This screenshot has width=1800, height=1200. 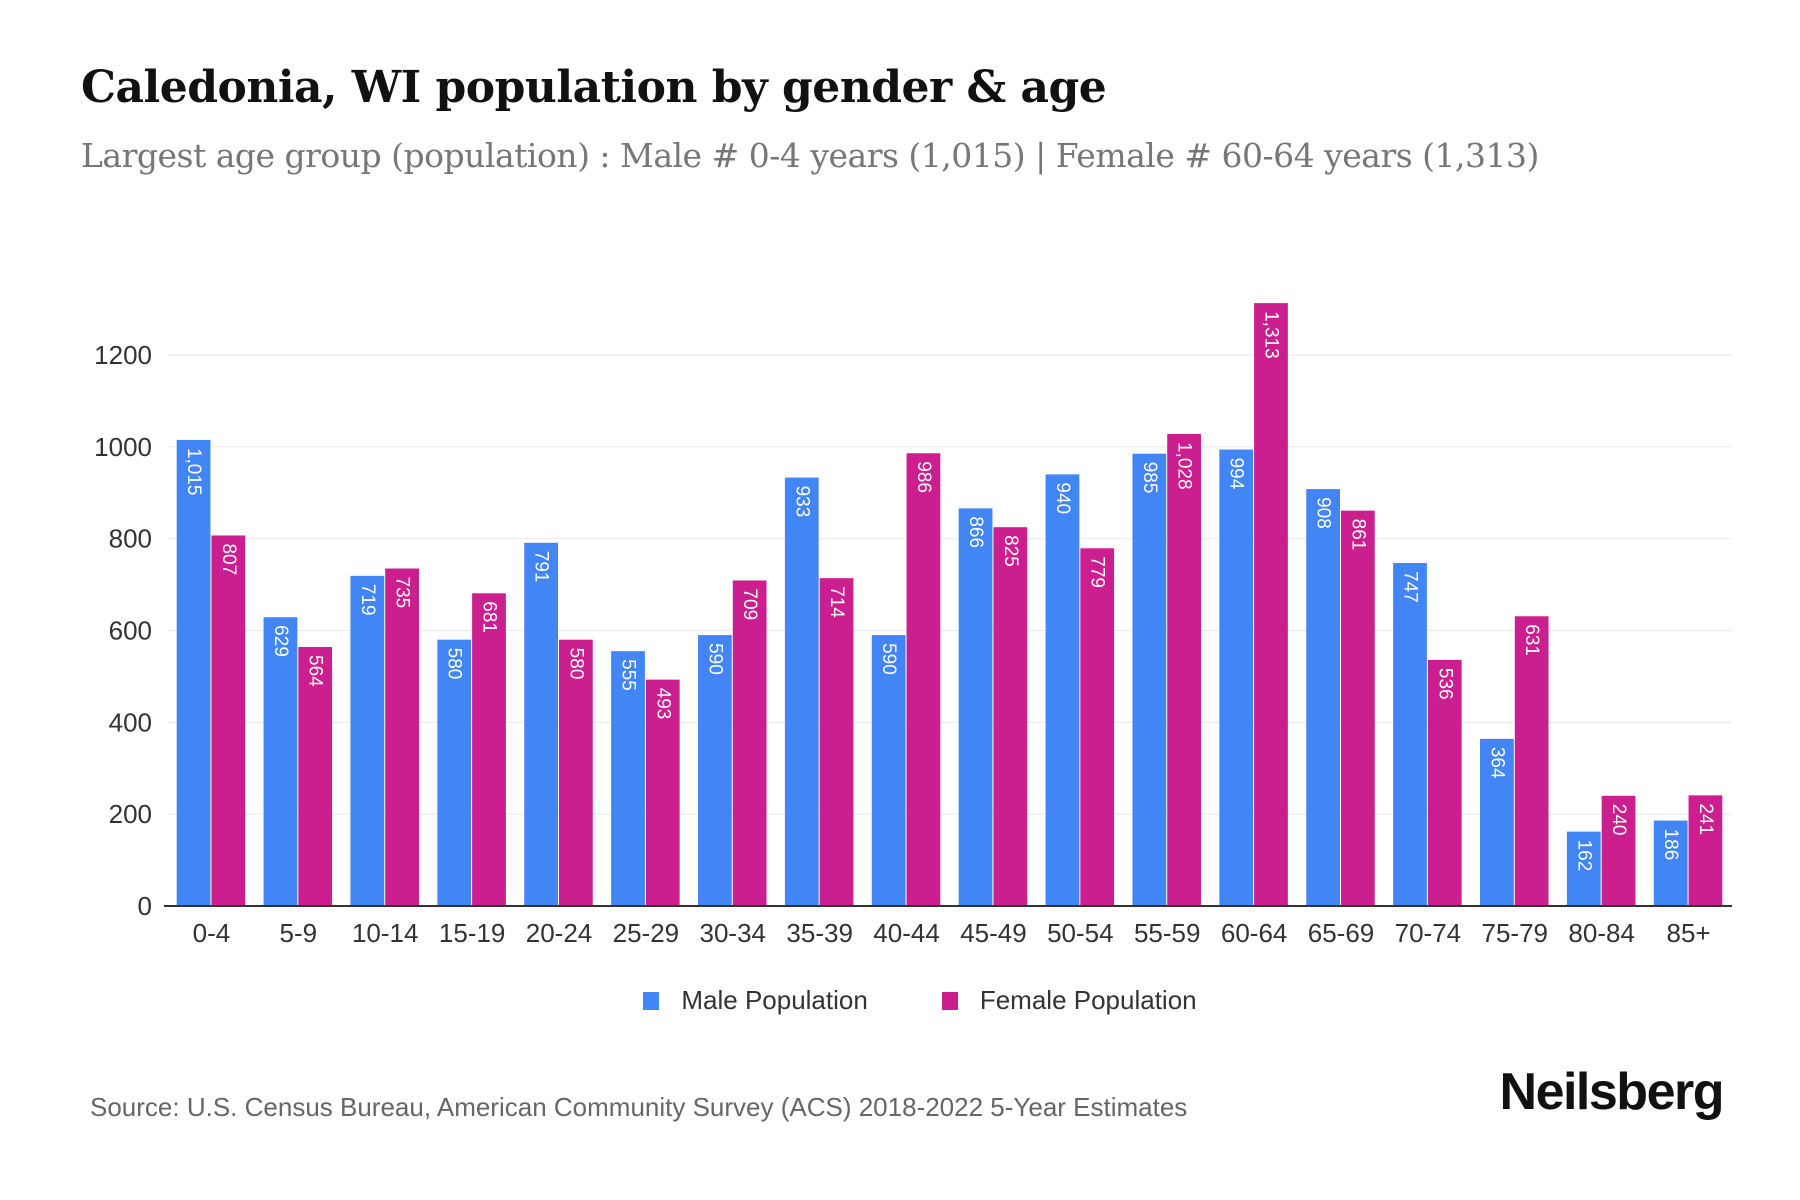 What do you see at coordinates (819, 933) in the screenshot?
I see `x-tick-label: 35-39` at bounding box center [819, 933].